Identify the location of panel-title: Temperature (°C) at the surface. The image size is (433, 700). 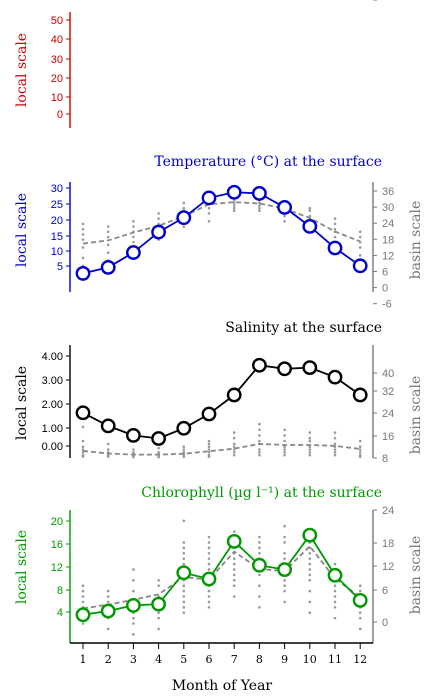
(268, 162).